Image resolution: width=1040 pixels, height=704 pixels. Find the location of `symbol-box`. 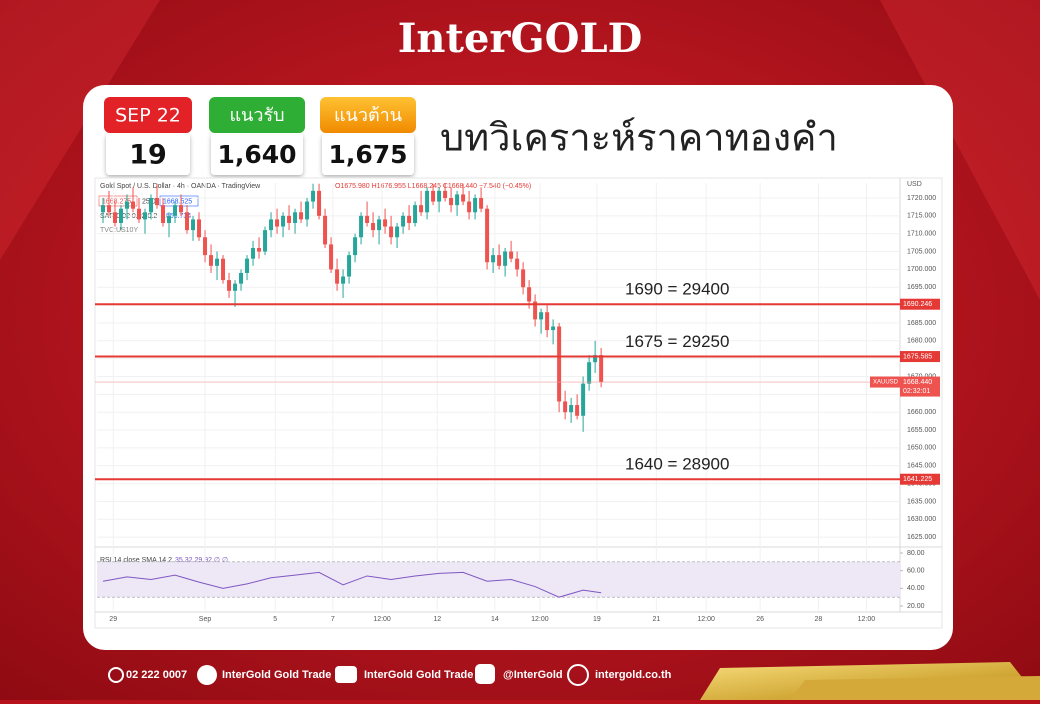

symbol-box is located at coordinates (885, 382).